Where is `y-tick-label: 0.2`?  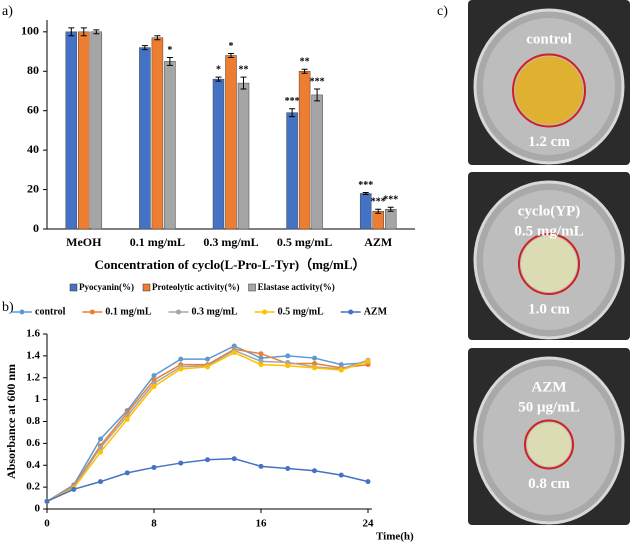 y-tick-label: 0.2 is located at coordinates (33, 487).